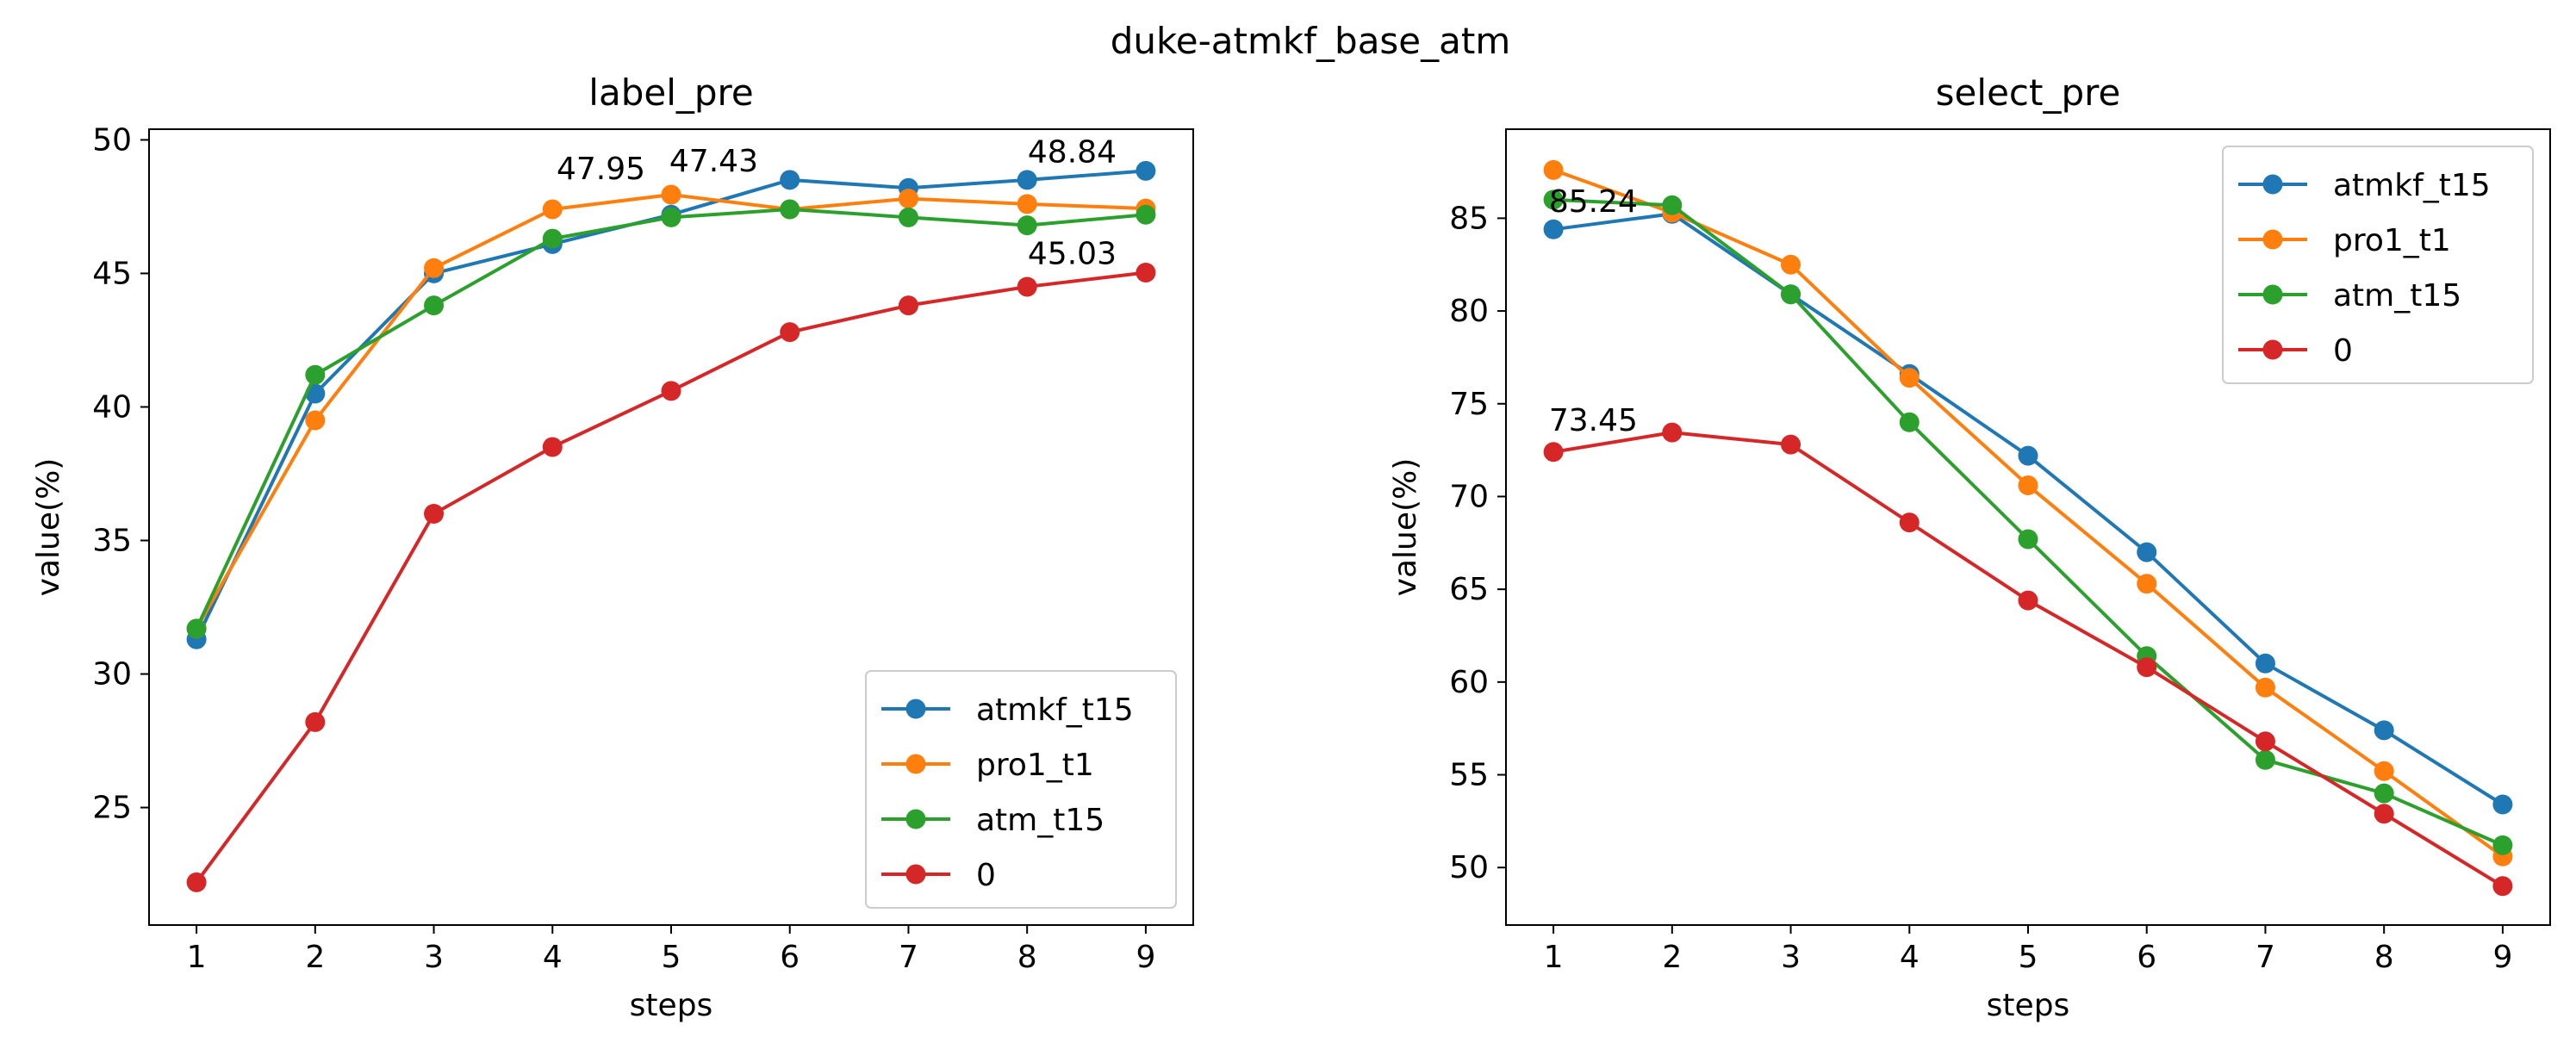  What do you see at coordinates (1594, 202) in the screenshot?
I see `data-label: 85.24` at bounding box center [1594, 202].